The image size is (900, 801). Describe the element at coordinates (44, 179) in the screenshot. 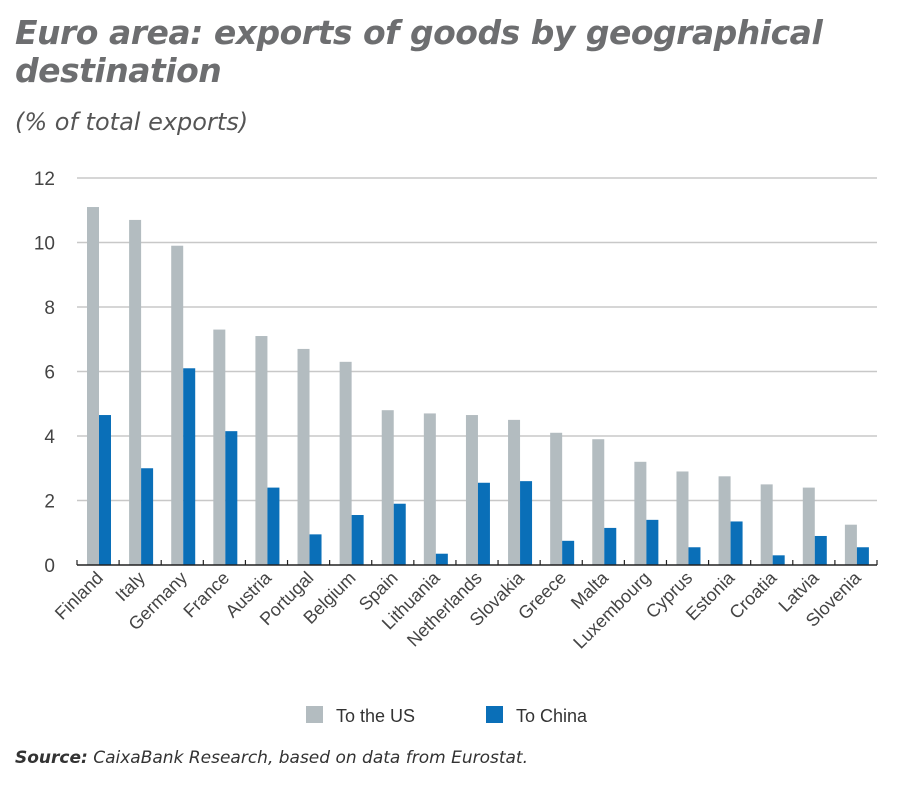

I see `y-tick-label: 12` at that location.